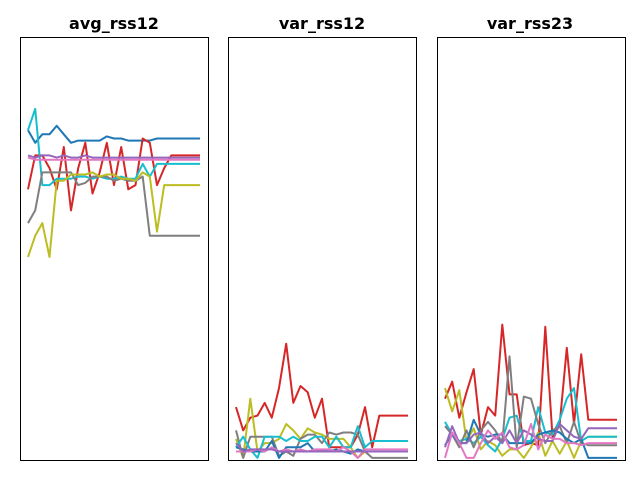  What do you see at coordinates (114, 23) in the screenshot?
I see `panel-title-avg-rss12: avg_rss12` at bounding box center [114, 23].